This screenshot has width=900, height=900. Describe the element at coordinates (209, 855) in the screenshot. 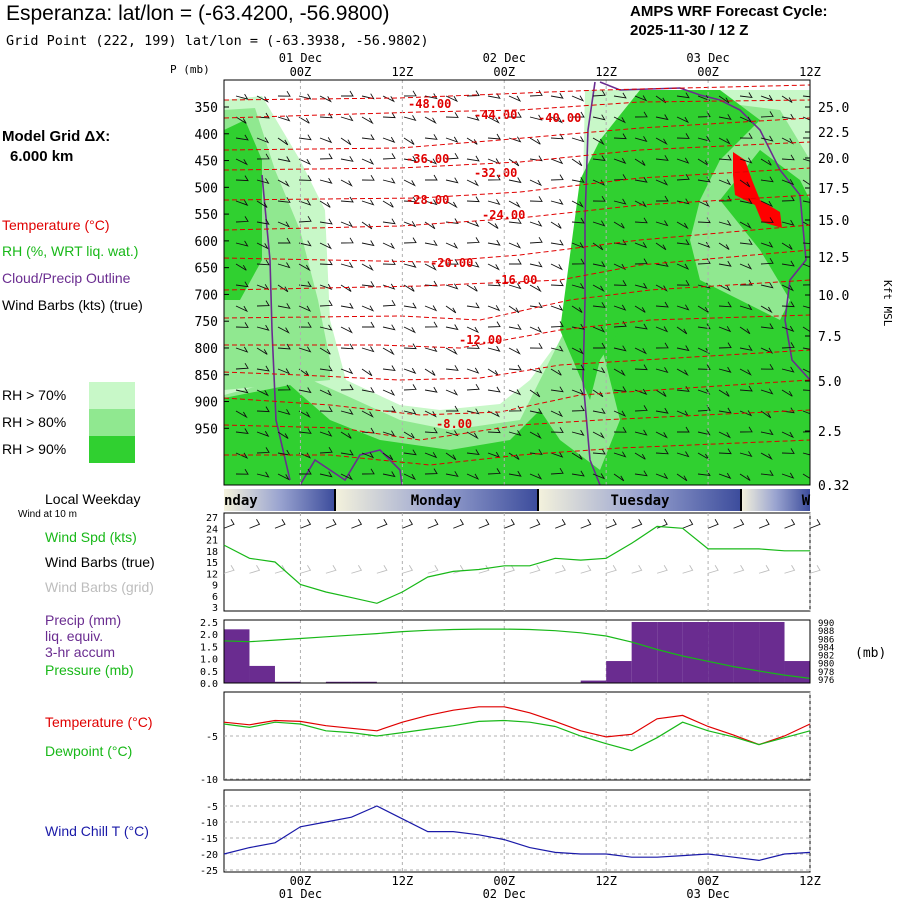

I see `wind-chill-tick-label: -20` at that location.